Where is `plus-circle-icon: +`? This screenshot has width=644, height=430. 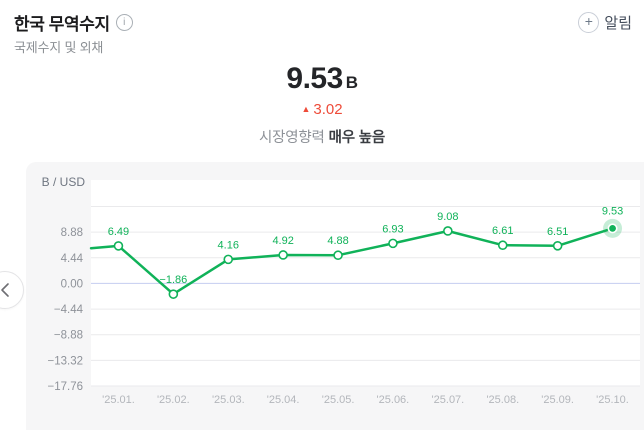 plus-circle-icon: + is located at coordinates (589, 22).